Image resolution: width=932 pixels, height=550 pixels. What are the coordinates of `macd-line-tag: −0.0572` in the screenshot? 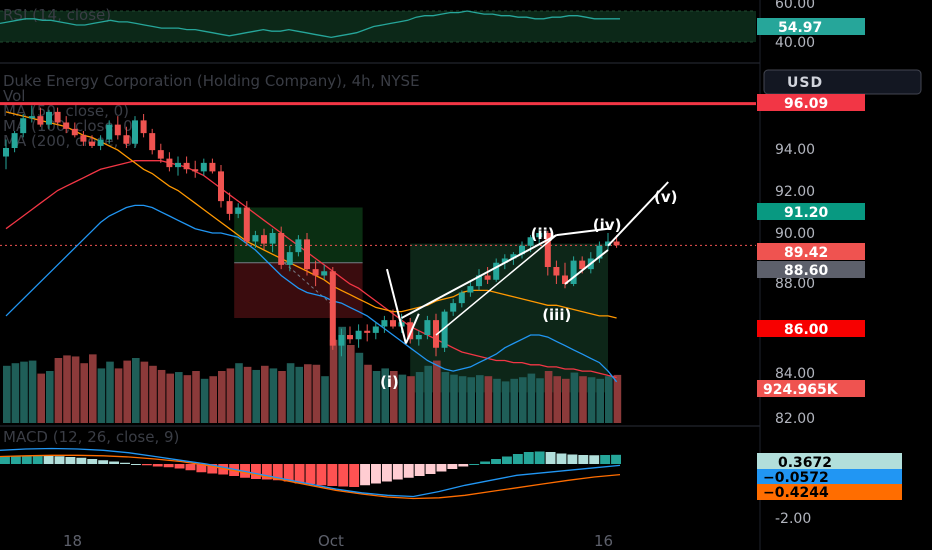 It's located at (829, 477).